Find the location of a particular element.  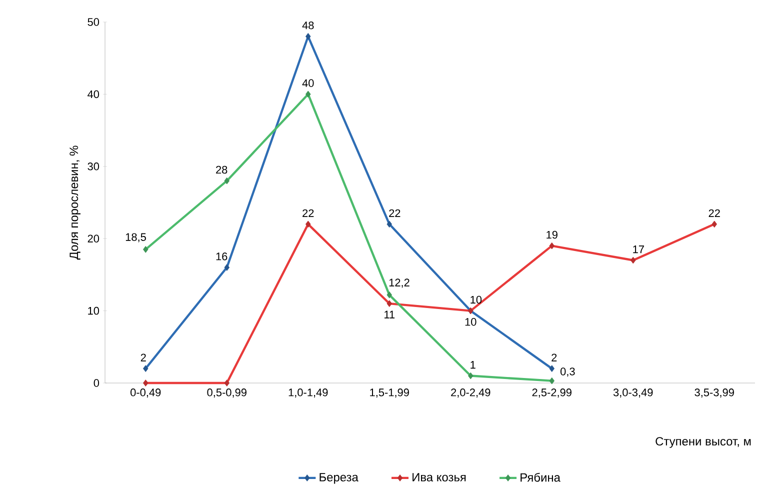

data-label: 16 is located at coordinates (222, 256).